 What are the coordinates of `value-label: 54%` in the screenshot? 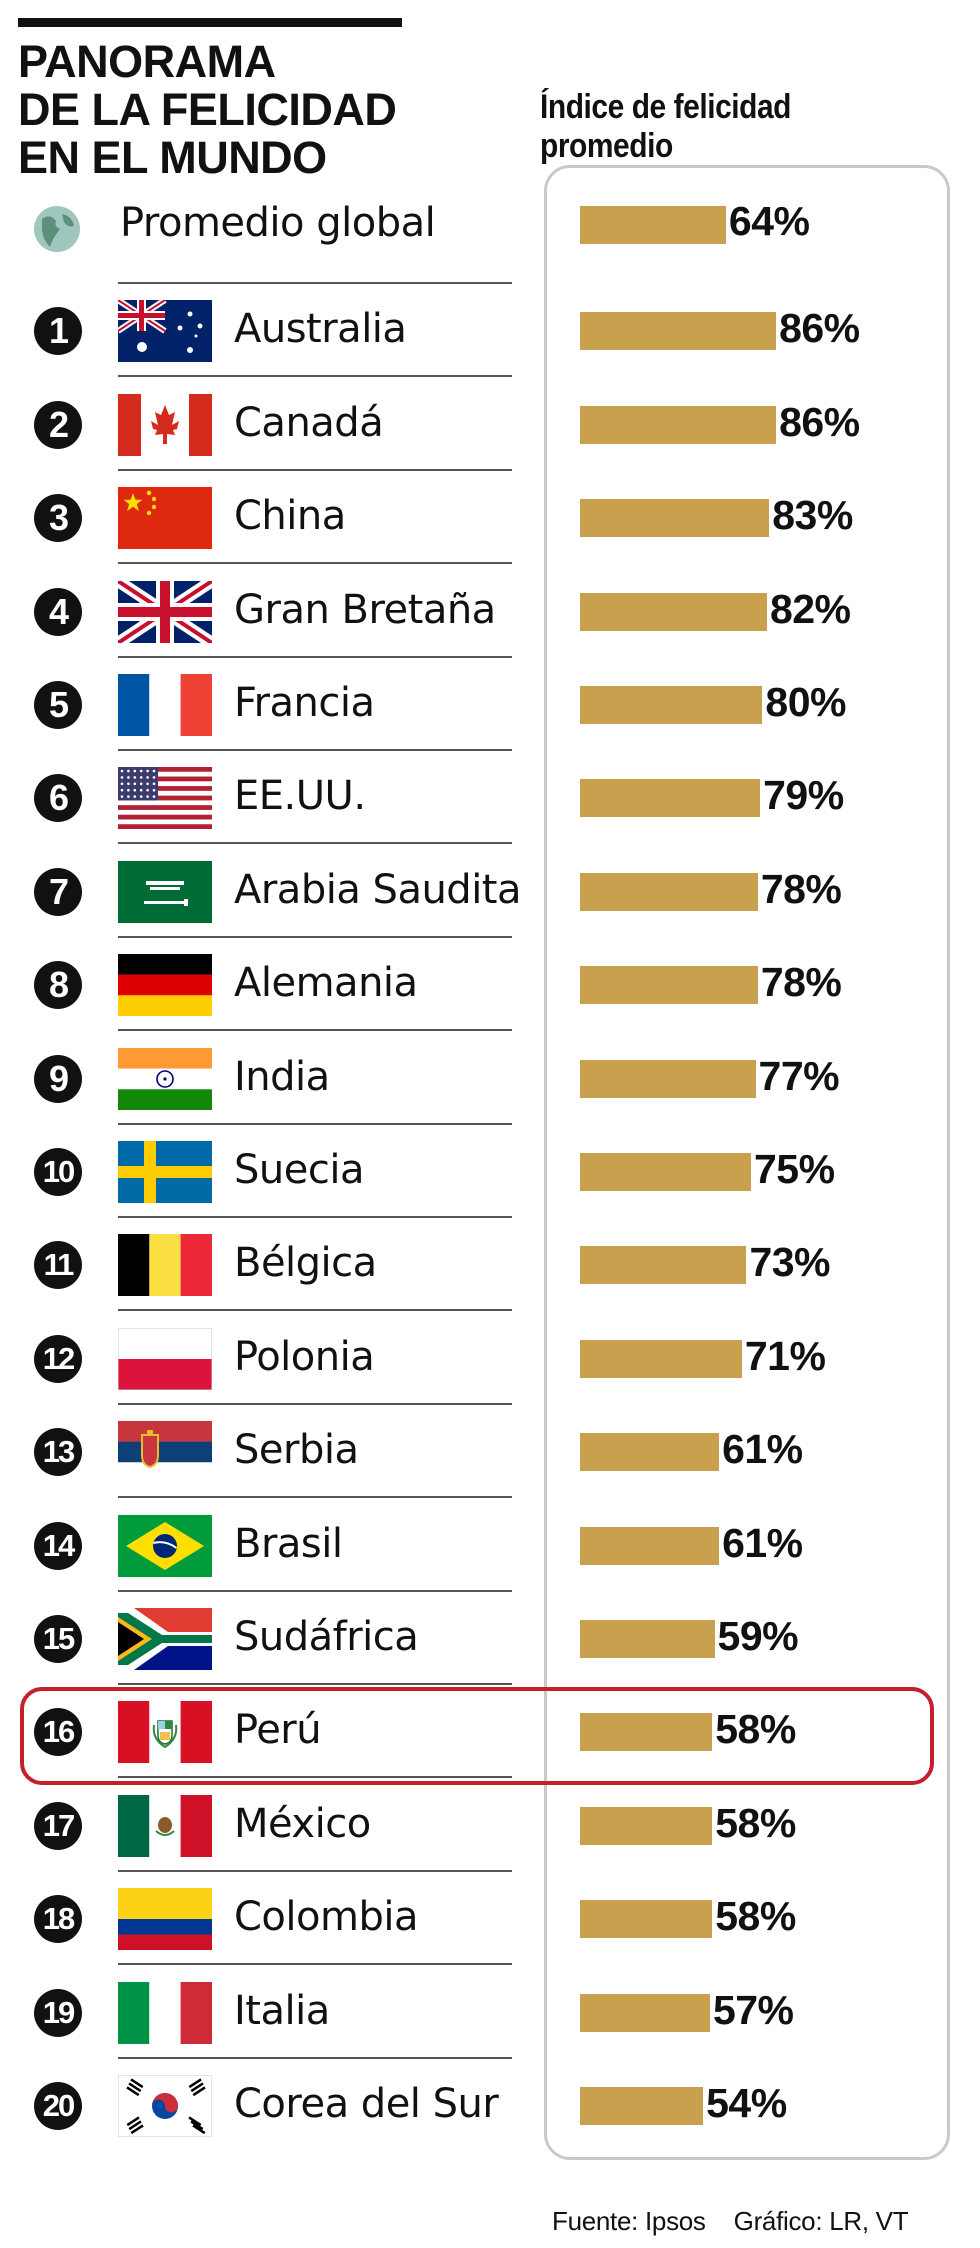 It's located at (746, 2103).